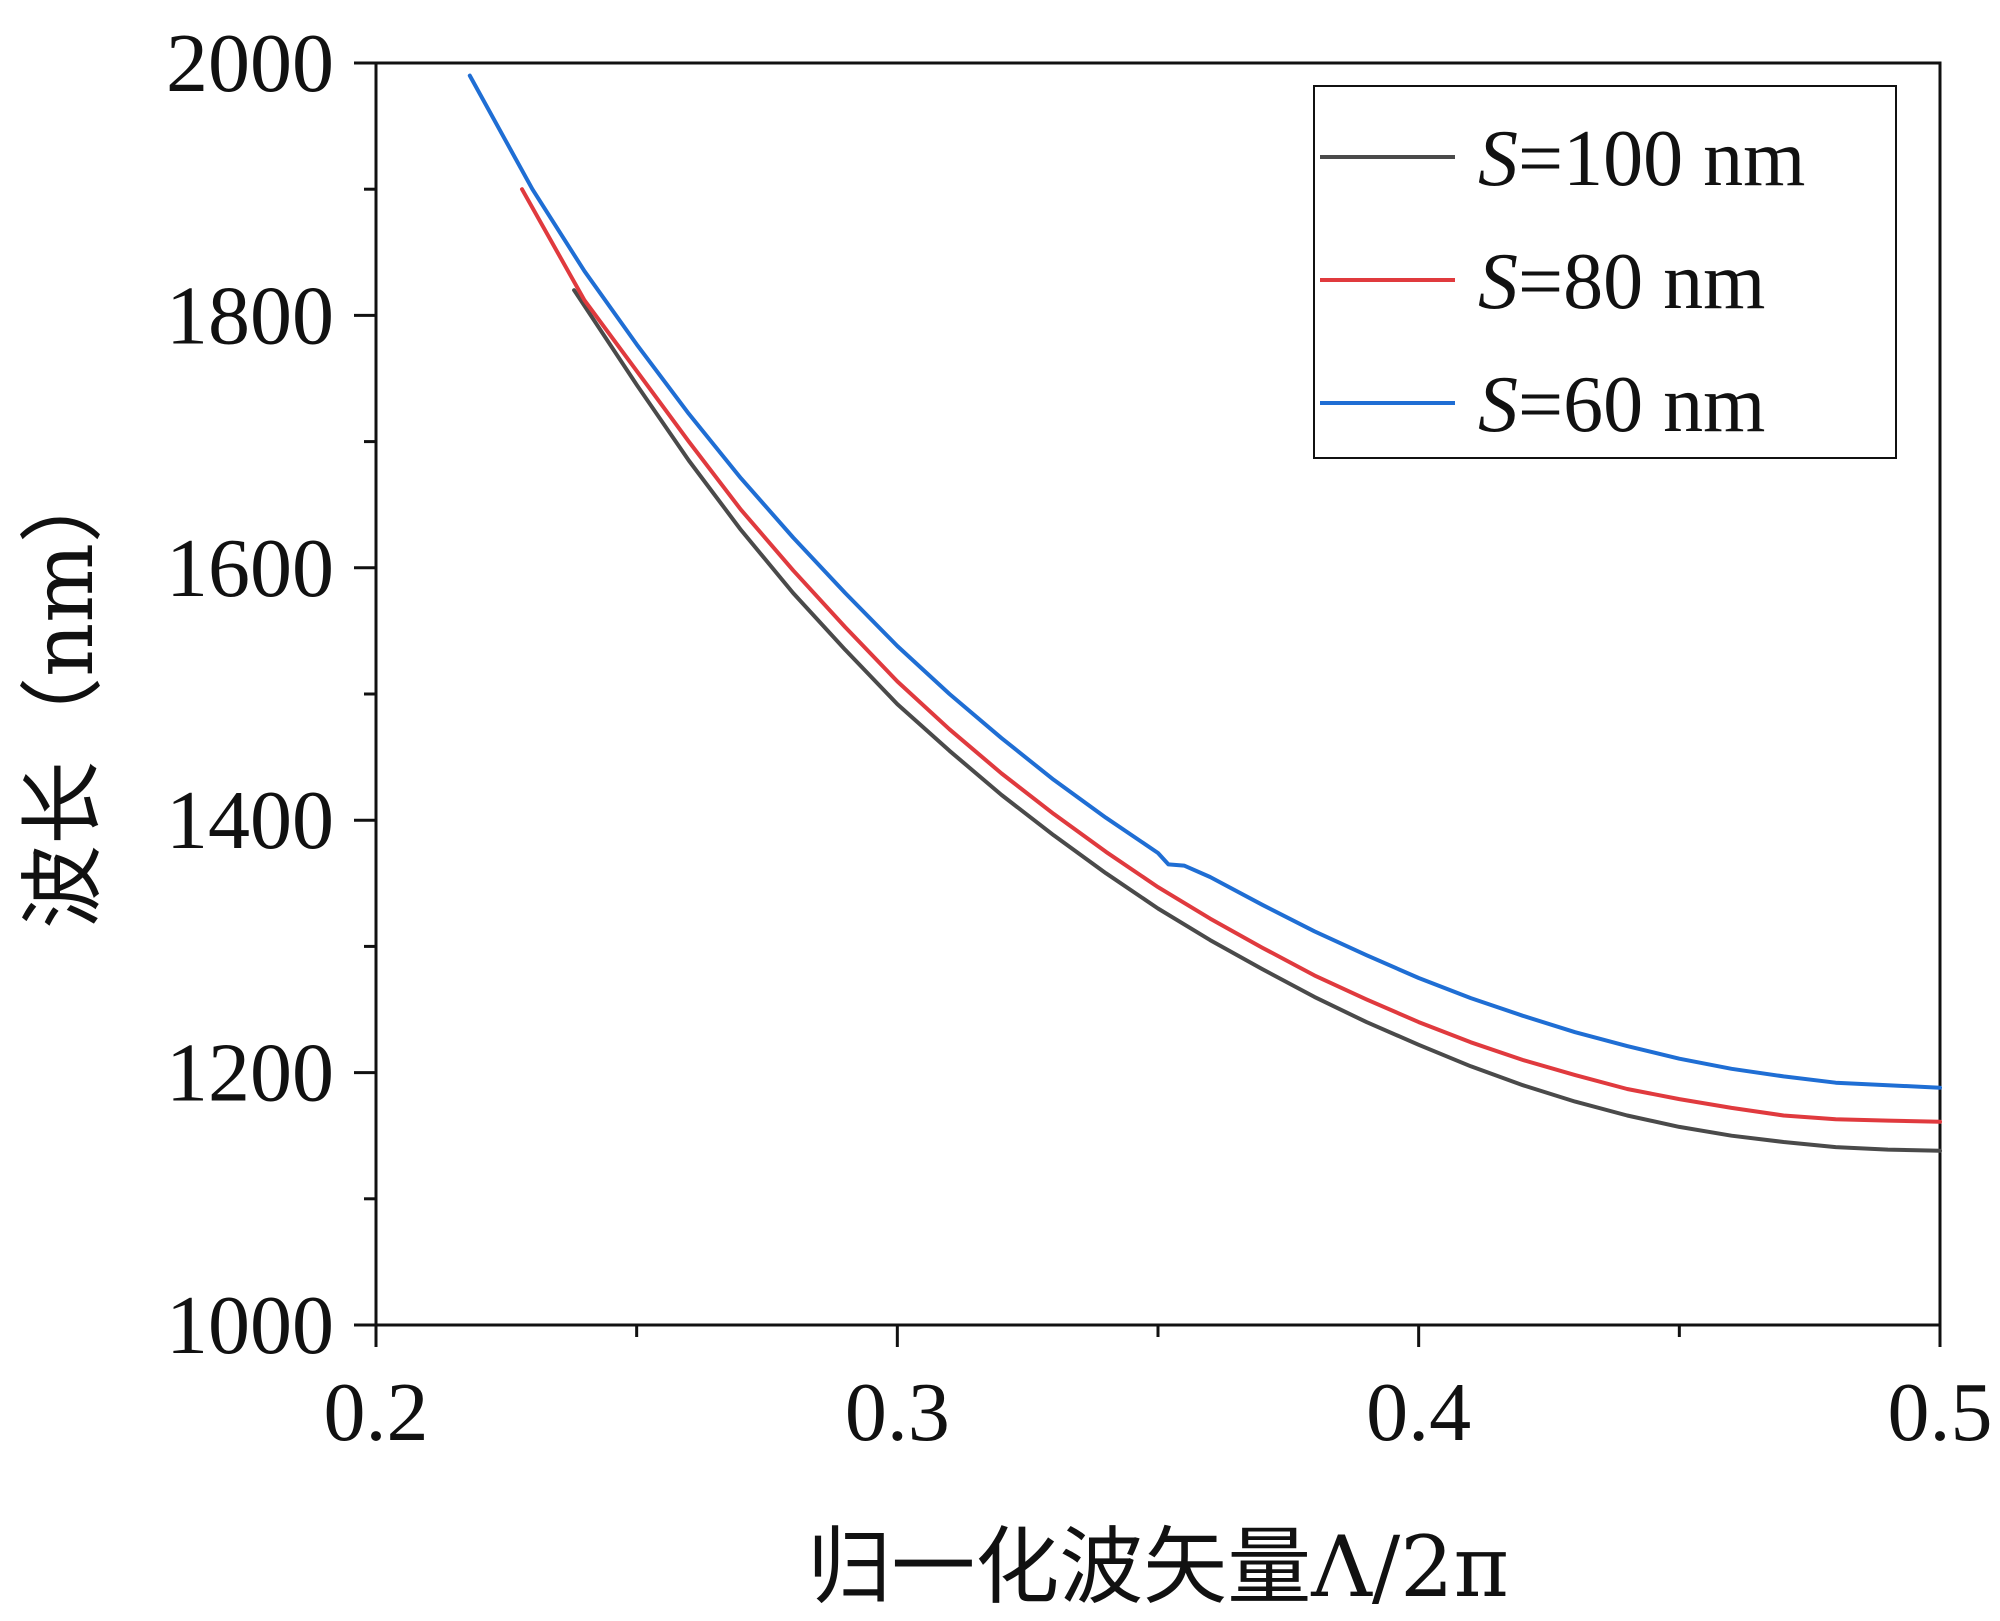 This screenshot has height=1621, width=2000. I want to click on y-tick-label: 1400, so click(250, 820).